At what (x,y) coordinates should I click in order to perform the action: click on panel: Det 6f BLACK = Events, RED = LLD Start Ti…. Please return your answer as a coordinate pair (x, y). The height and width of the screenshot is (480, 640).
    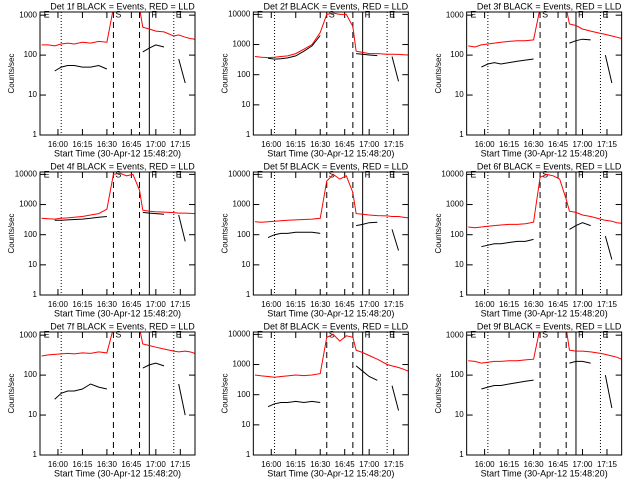
    Looking at the image, I should click on (528, 239).